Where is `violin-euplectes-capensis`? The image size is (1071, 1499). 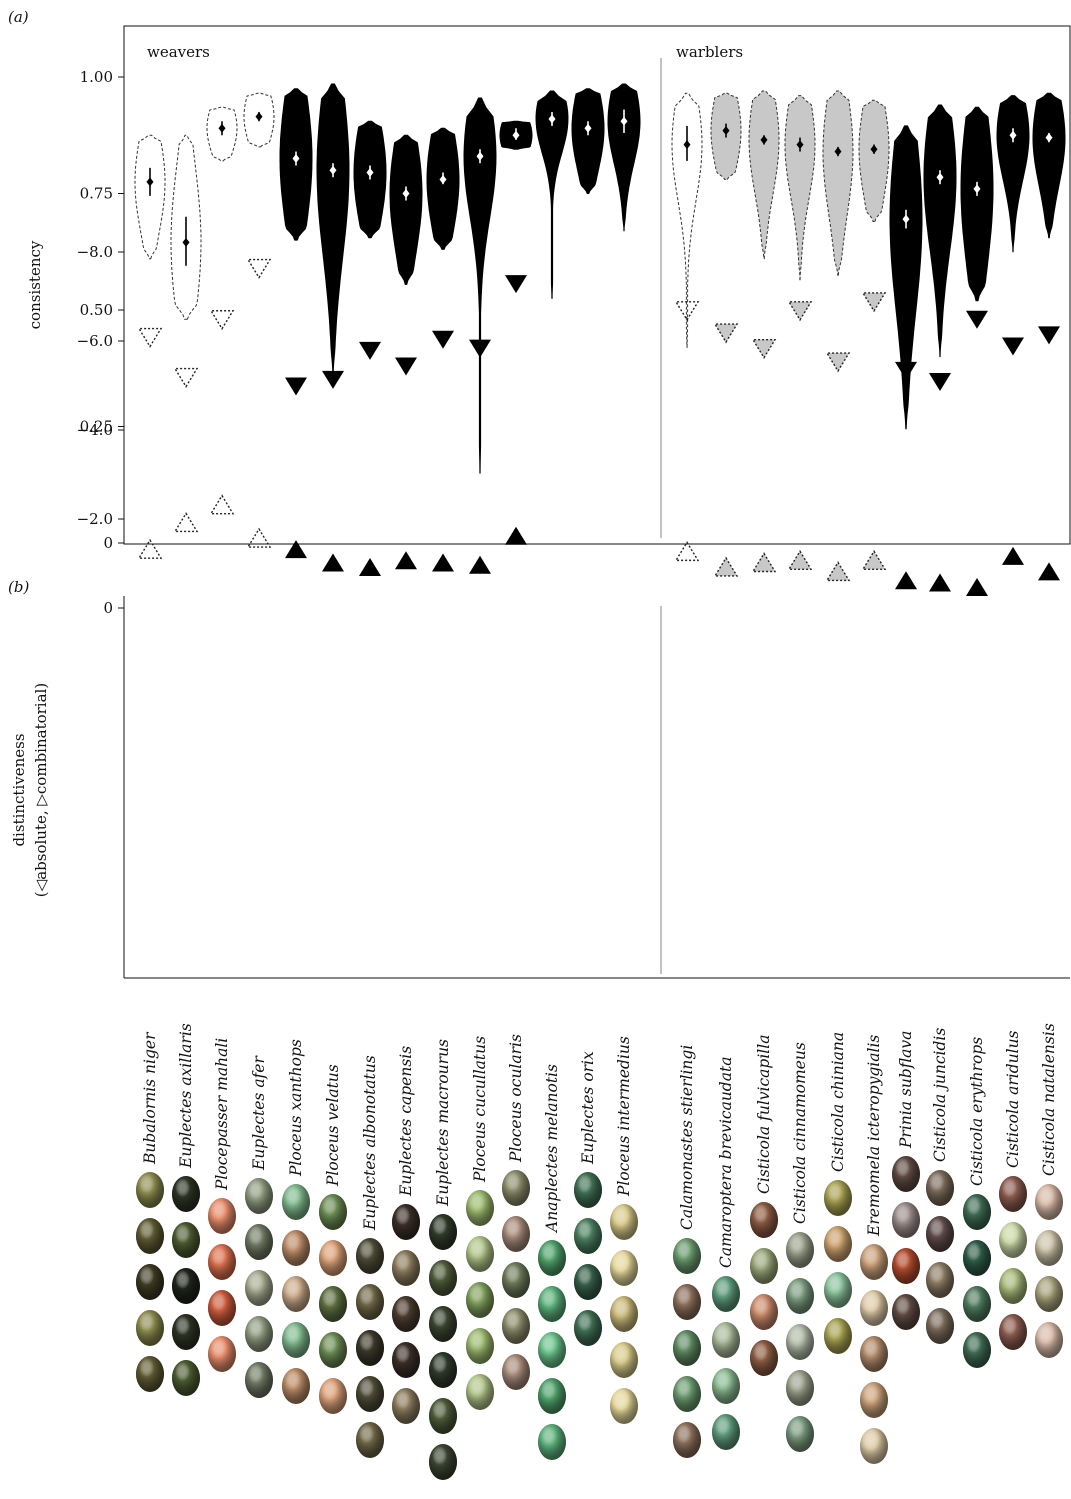
violin-euplectes-capensis is located at coordinates (406, 209).